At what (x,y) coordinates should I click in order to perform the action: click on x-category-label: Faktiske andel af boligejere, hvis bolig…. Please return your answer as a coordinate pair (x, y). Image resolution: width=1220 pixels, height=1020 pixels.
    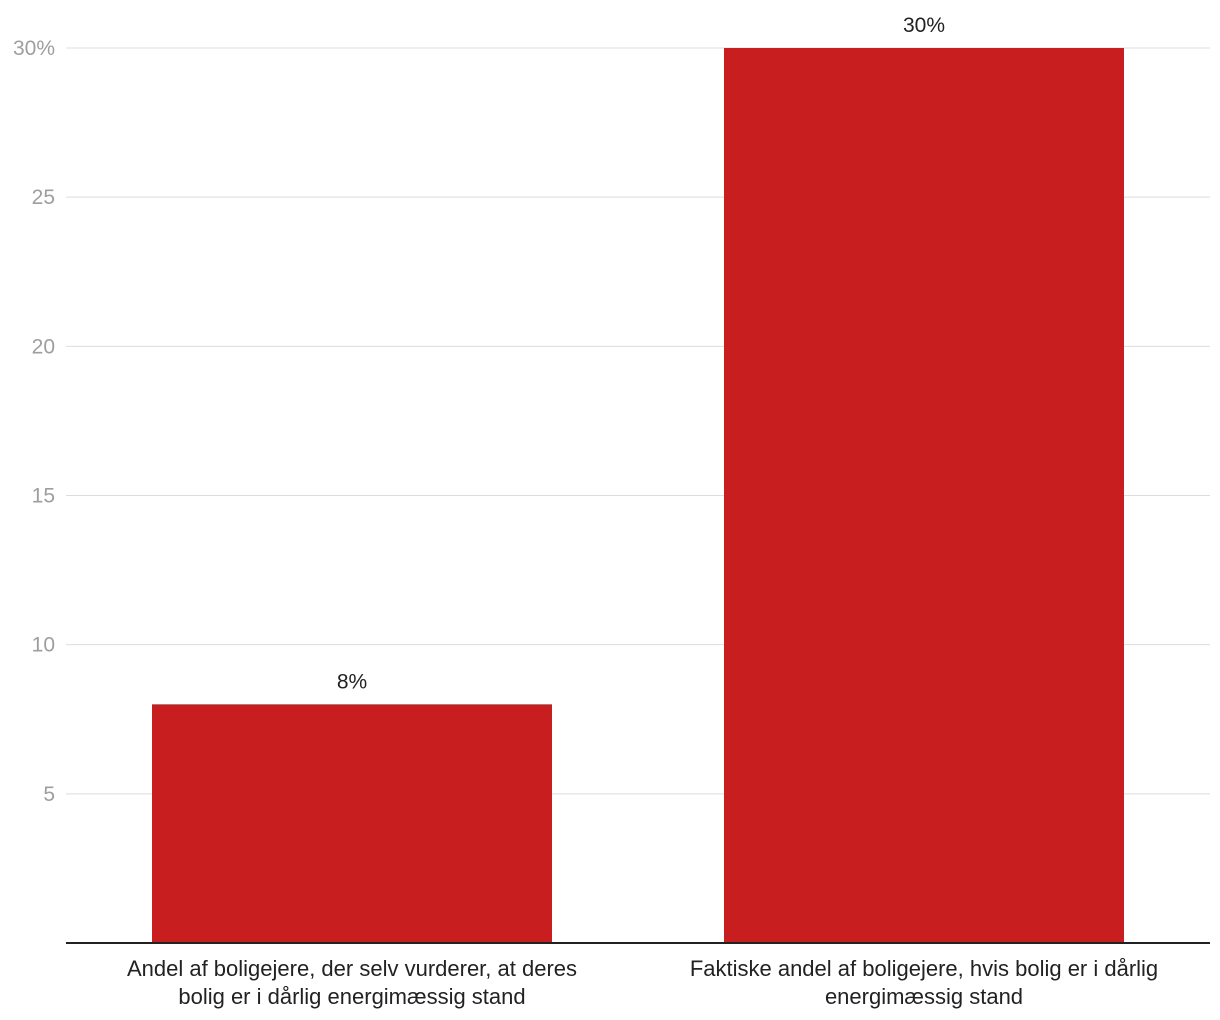
    Looking at the image, I should click on (924, 968).